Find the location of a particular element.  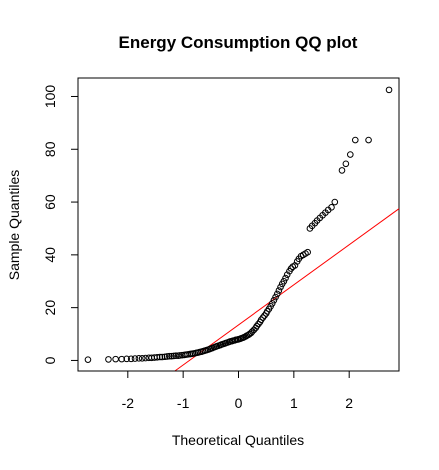

y-tick-label: 20 is located at coordinates (50, 308).